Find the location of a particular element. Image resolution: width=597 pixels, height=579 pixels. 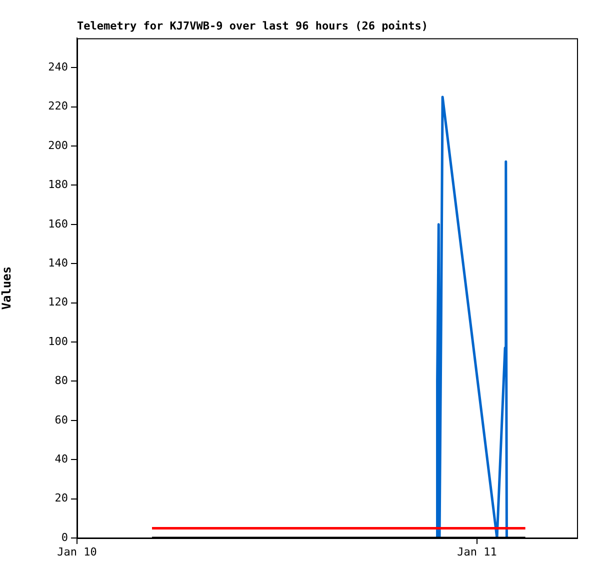

y-tick-label: 220 is located at coordinates (58, 106).